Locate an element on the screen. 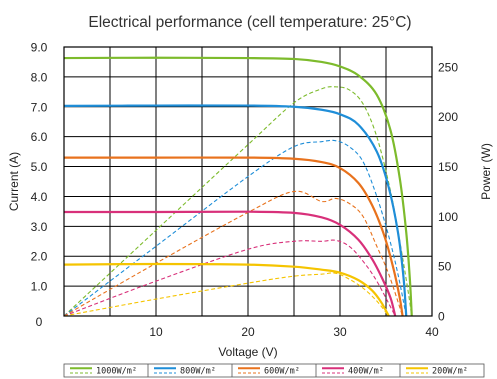  x-tick-label-origin: 0 is located at coordinates (39, 322).